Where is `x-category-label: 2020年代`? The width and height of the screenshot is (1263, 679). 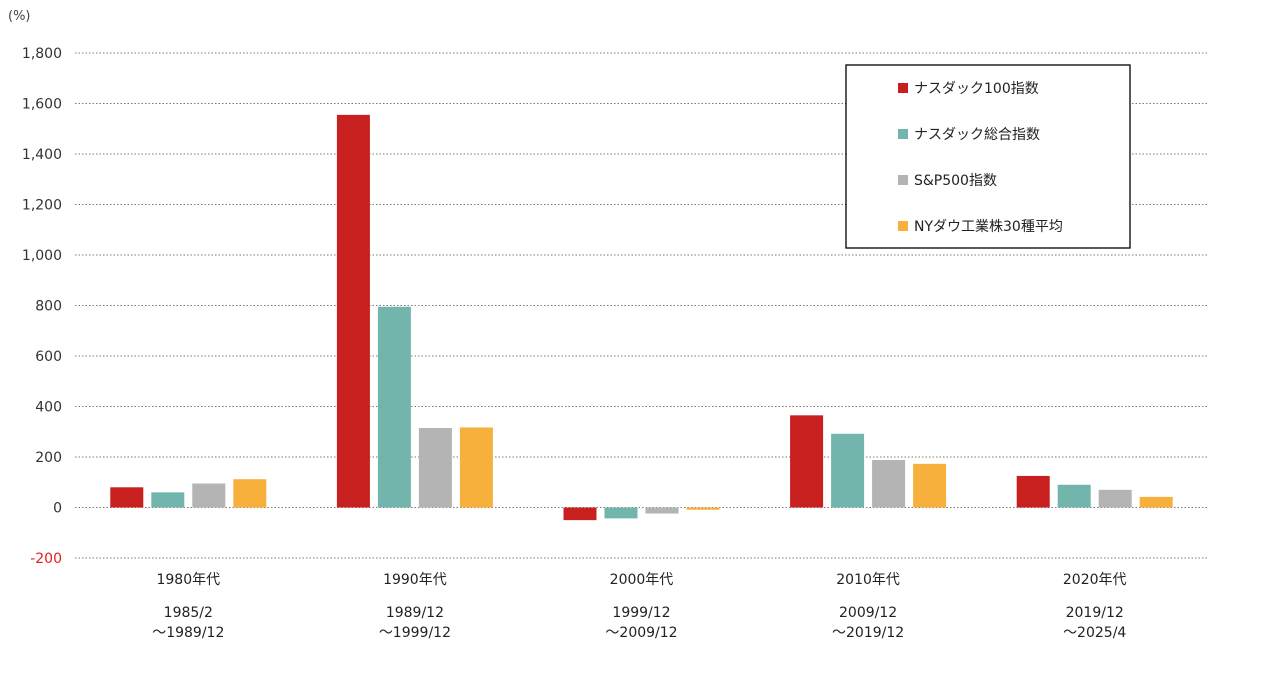 x-category-label: 2020年代 is located at coordinates (1095, 580).